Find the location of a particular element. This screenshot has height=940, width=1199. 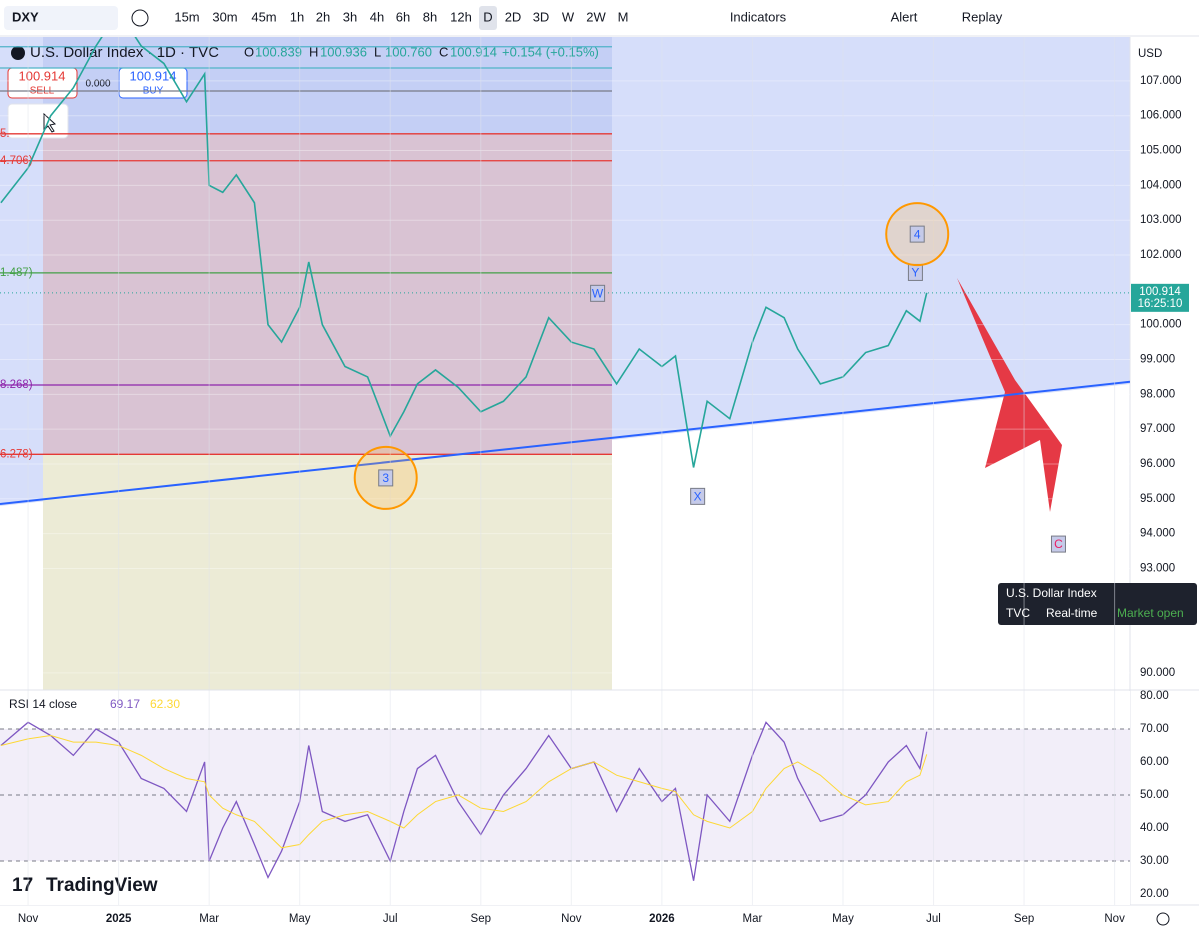

fib-label: 1.487) is located at coordinates (16, 273).